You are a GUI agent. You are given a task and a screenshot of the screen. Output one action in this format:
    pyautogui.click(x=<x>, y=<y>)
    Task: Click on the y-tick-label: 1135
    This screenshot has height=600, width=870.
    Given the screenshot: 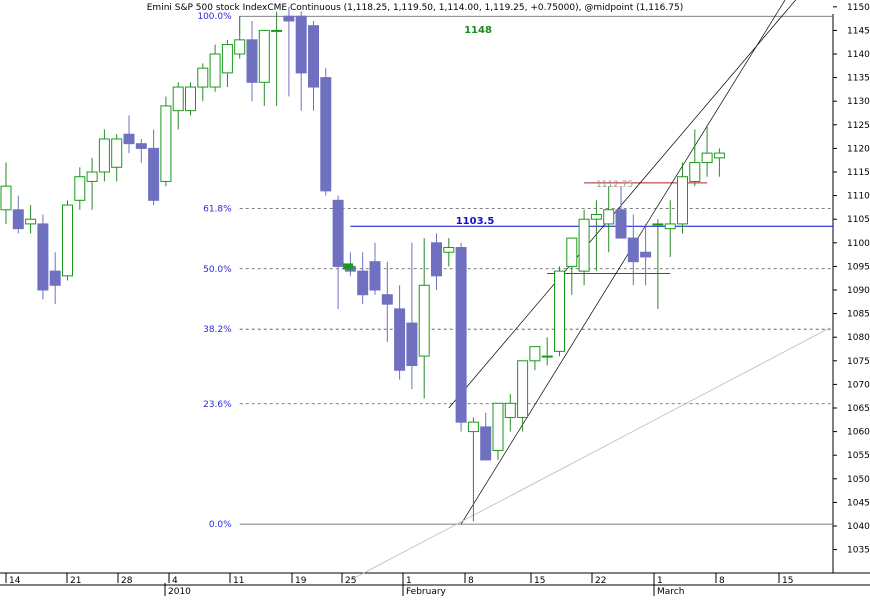 What is the action you would take?
    pyautogui.click(x=858, y=79)
    